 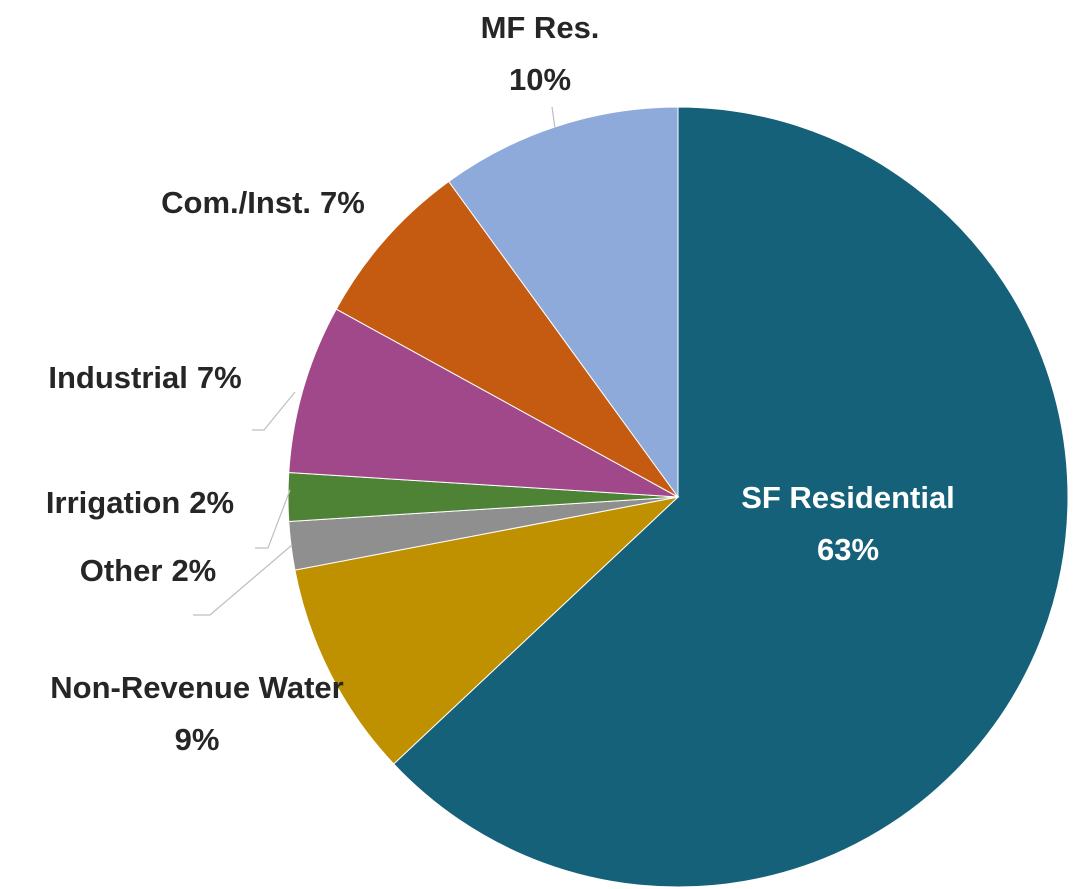 I want to click on slice-label: Irrigation 2%, so click(x=140, y=502).